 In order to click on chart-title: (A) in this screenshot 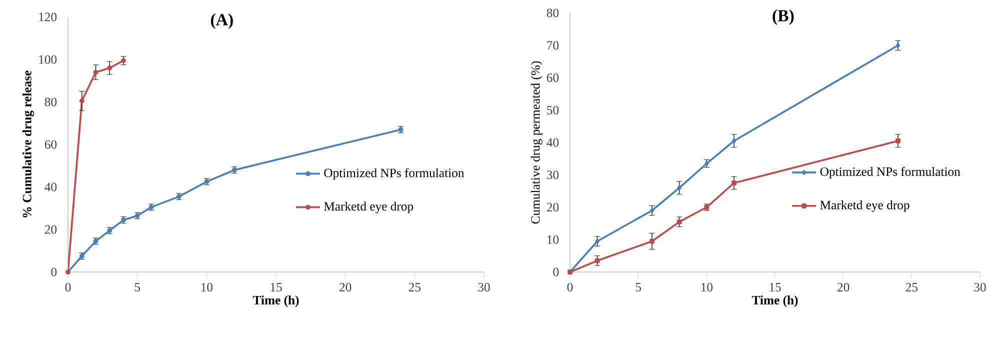, I will do `click(221, 21)`.